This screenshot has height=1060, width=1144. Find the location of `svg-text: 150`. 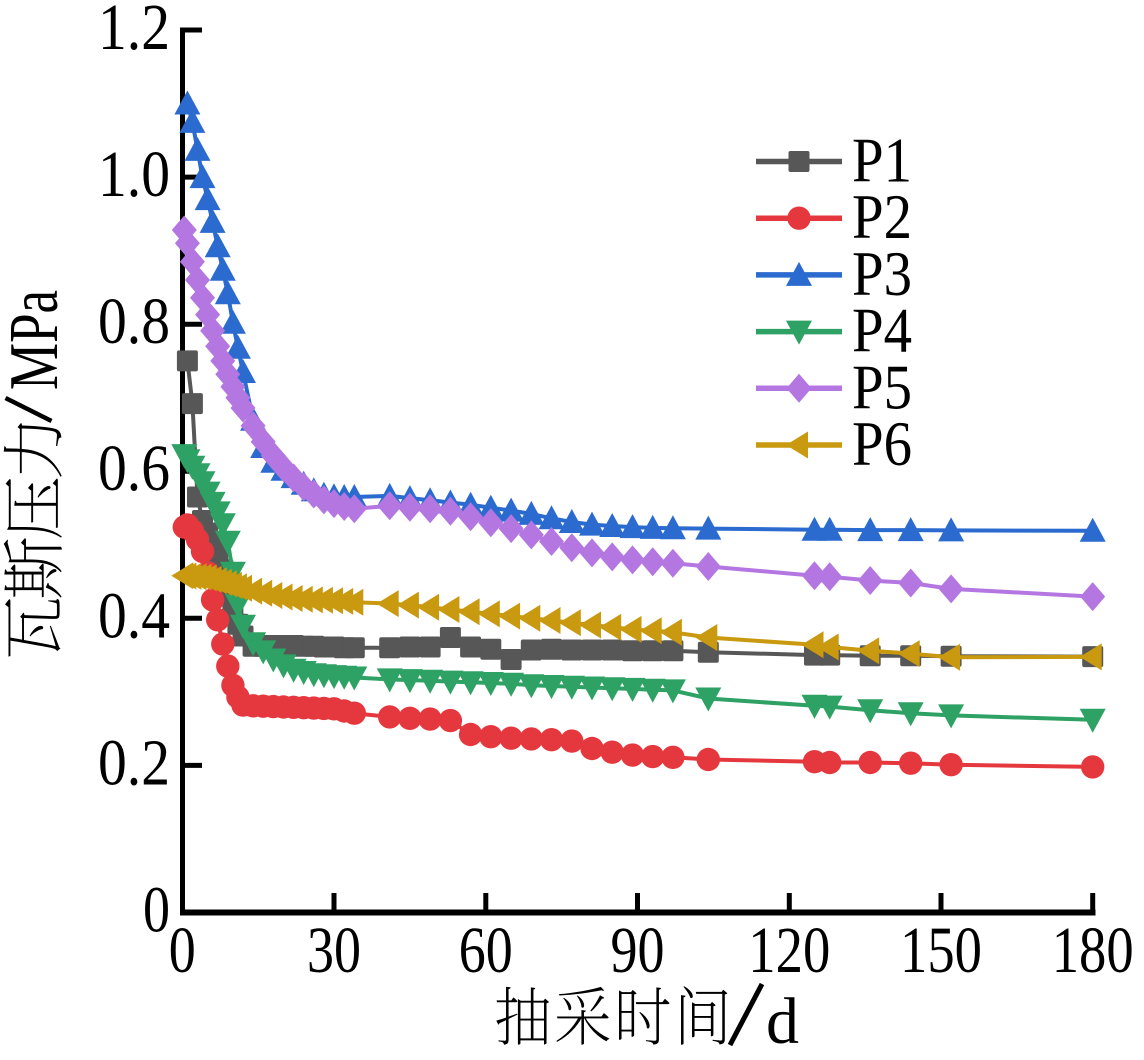

svg-text: 150 is located at coordinates (941, 950).